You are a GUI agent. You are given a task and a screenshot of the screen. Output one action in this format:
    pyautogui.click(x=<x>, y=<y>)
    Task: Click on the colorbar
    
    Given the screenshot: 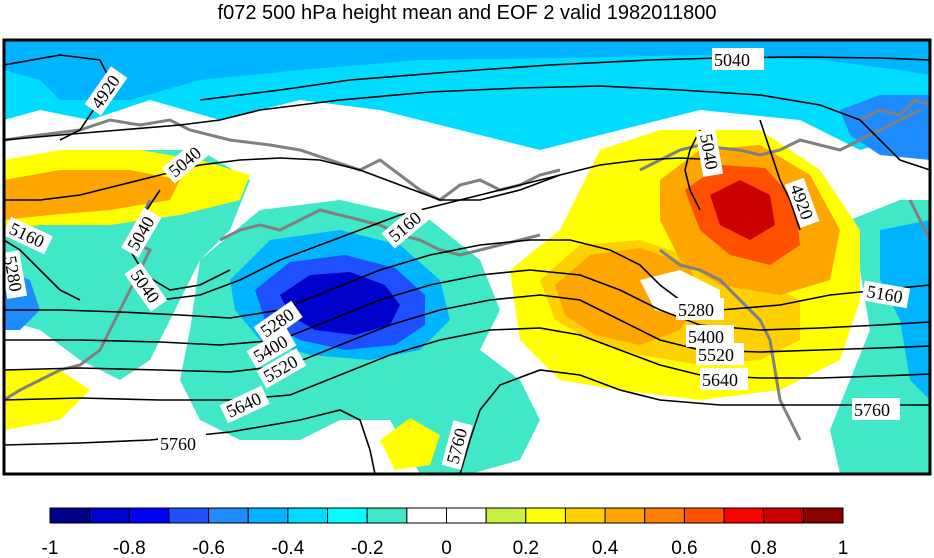 What is the action you would take?
    pyautogui.click(x=446, y=515)
    